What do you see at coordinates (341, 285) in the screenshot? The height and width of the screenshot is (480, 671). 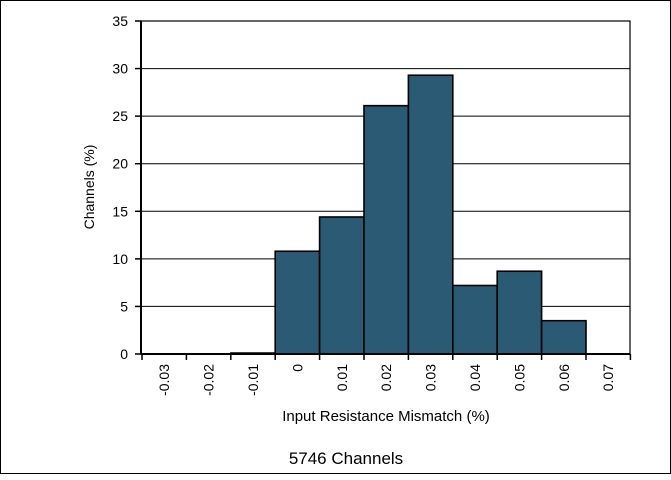 I see `bar-0.01` at bounding box center [341, 285].